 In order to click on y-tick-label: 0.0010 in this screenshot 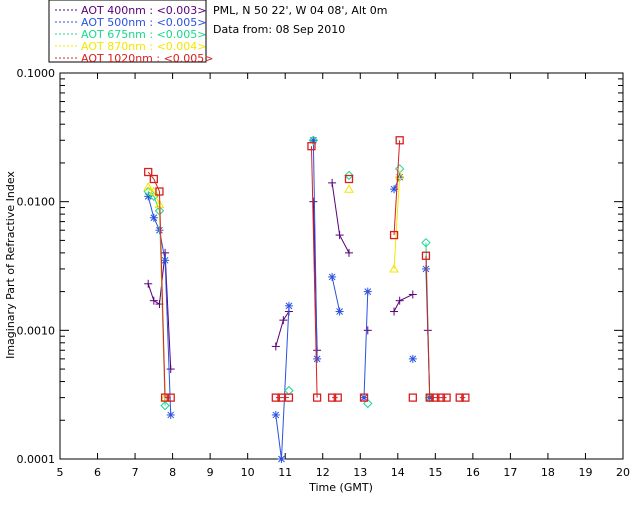, I will do `click(36, 330)`.